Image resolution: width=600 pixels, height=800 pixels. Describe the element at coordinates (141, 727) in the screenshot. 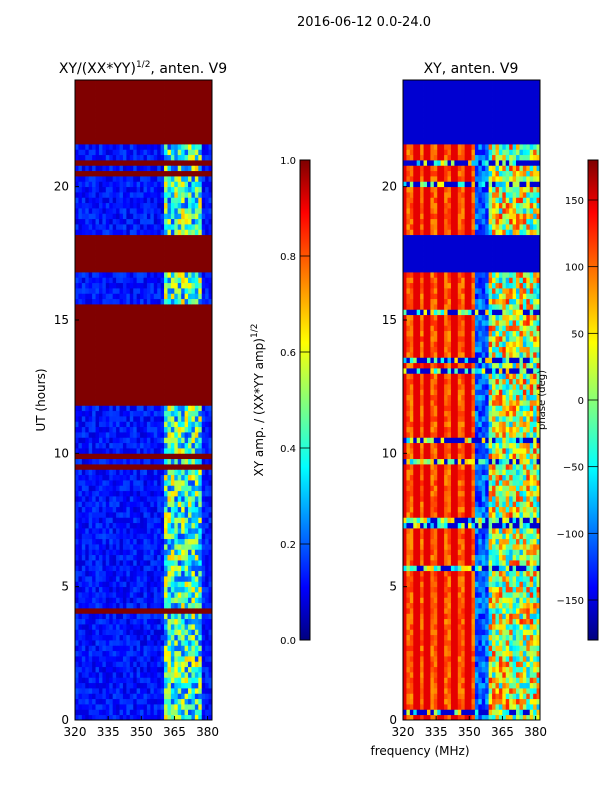

I see `amplitude-x-ticks: 320 335 350 365 380` at that location.